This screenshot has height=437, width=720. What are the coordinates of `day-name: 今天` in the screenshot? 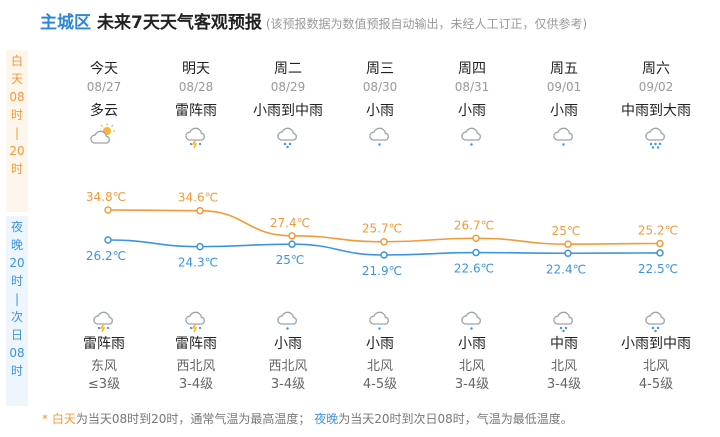 It's located at (104, 69).